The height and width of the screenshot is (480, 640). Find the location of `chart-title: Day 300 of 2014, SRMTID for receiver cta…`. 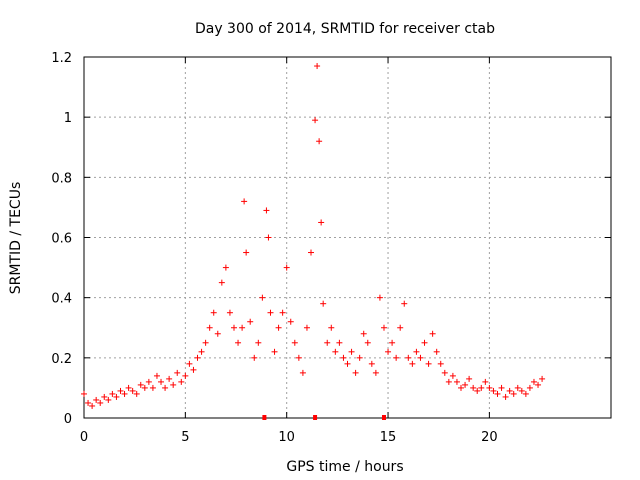

chart-title: Day 300 of 2014, SRMTID for receiver cta… is located at coordinates (345, 29).